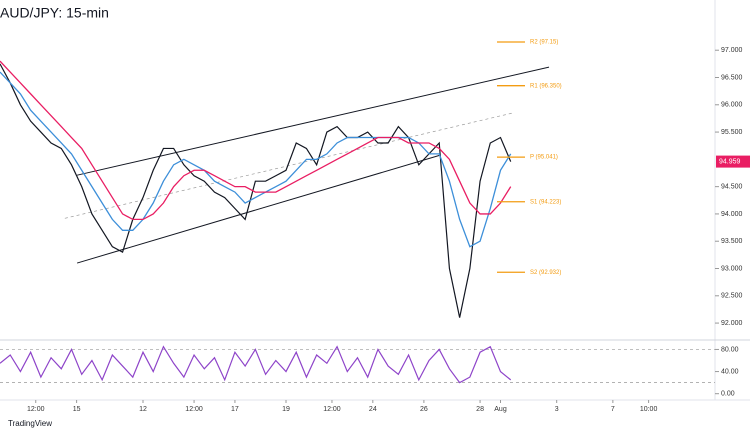 This screenshot has height=430, width=750. What do you see at coordinates (730, 161) in the screenshot?
I see `price-tag-label: 94.959` at bounding box center [730, 161].